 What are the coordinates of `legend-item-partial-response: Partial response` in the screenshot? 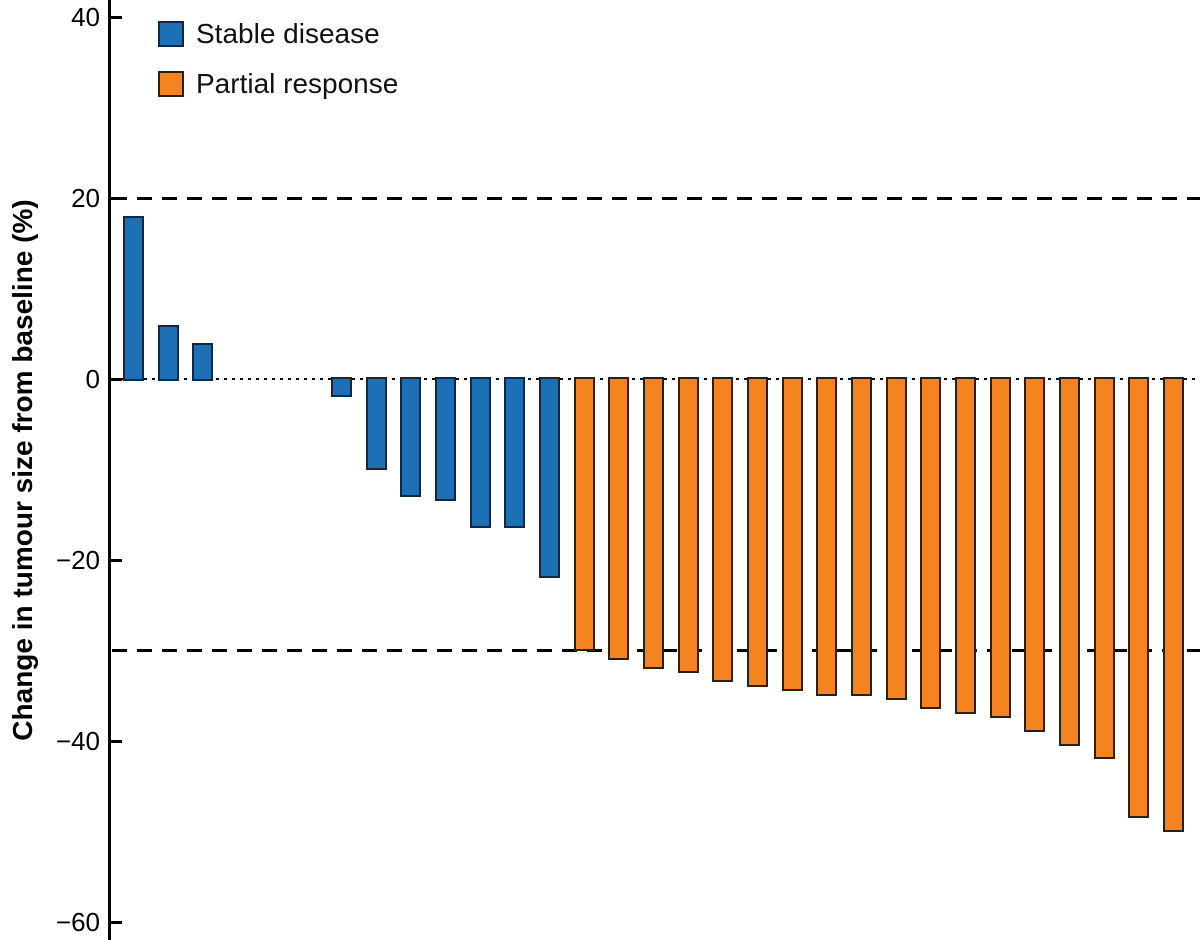 It's located at (278, 84).